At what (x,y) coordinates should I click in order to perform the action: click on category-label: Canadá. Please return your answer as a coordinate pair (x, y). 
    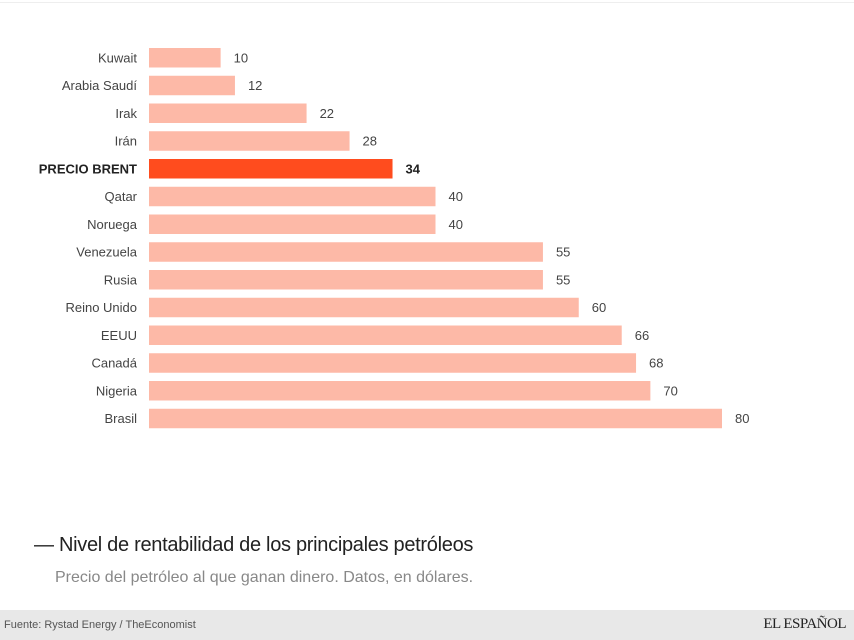
    Looking at the image, I should click on (114, 363).